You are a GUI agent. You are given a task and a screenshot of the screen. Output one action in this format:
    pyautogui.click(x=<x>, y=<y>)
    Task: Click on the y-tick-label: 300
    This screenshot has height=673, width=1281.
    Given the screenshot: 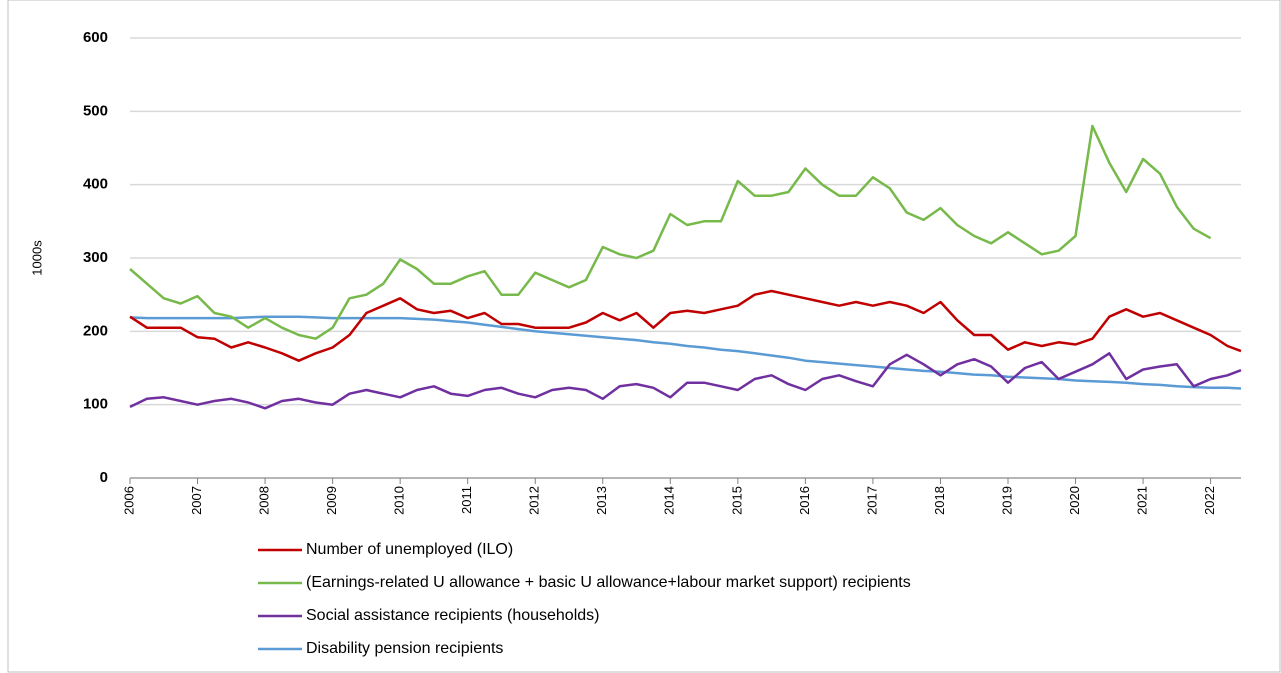 What is the action you would take?
    pyautogui.click(x=95, y=257)
    